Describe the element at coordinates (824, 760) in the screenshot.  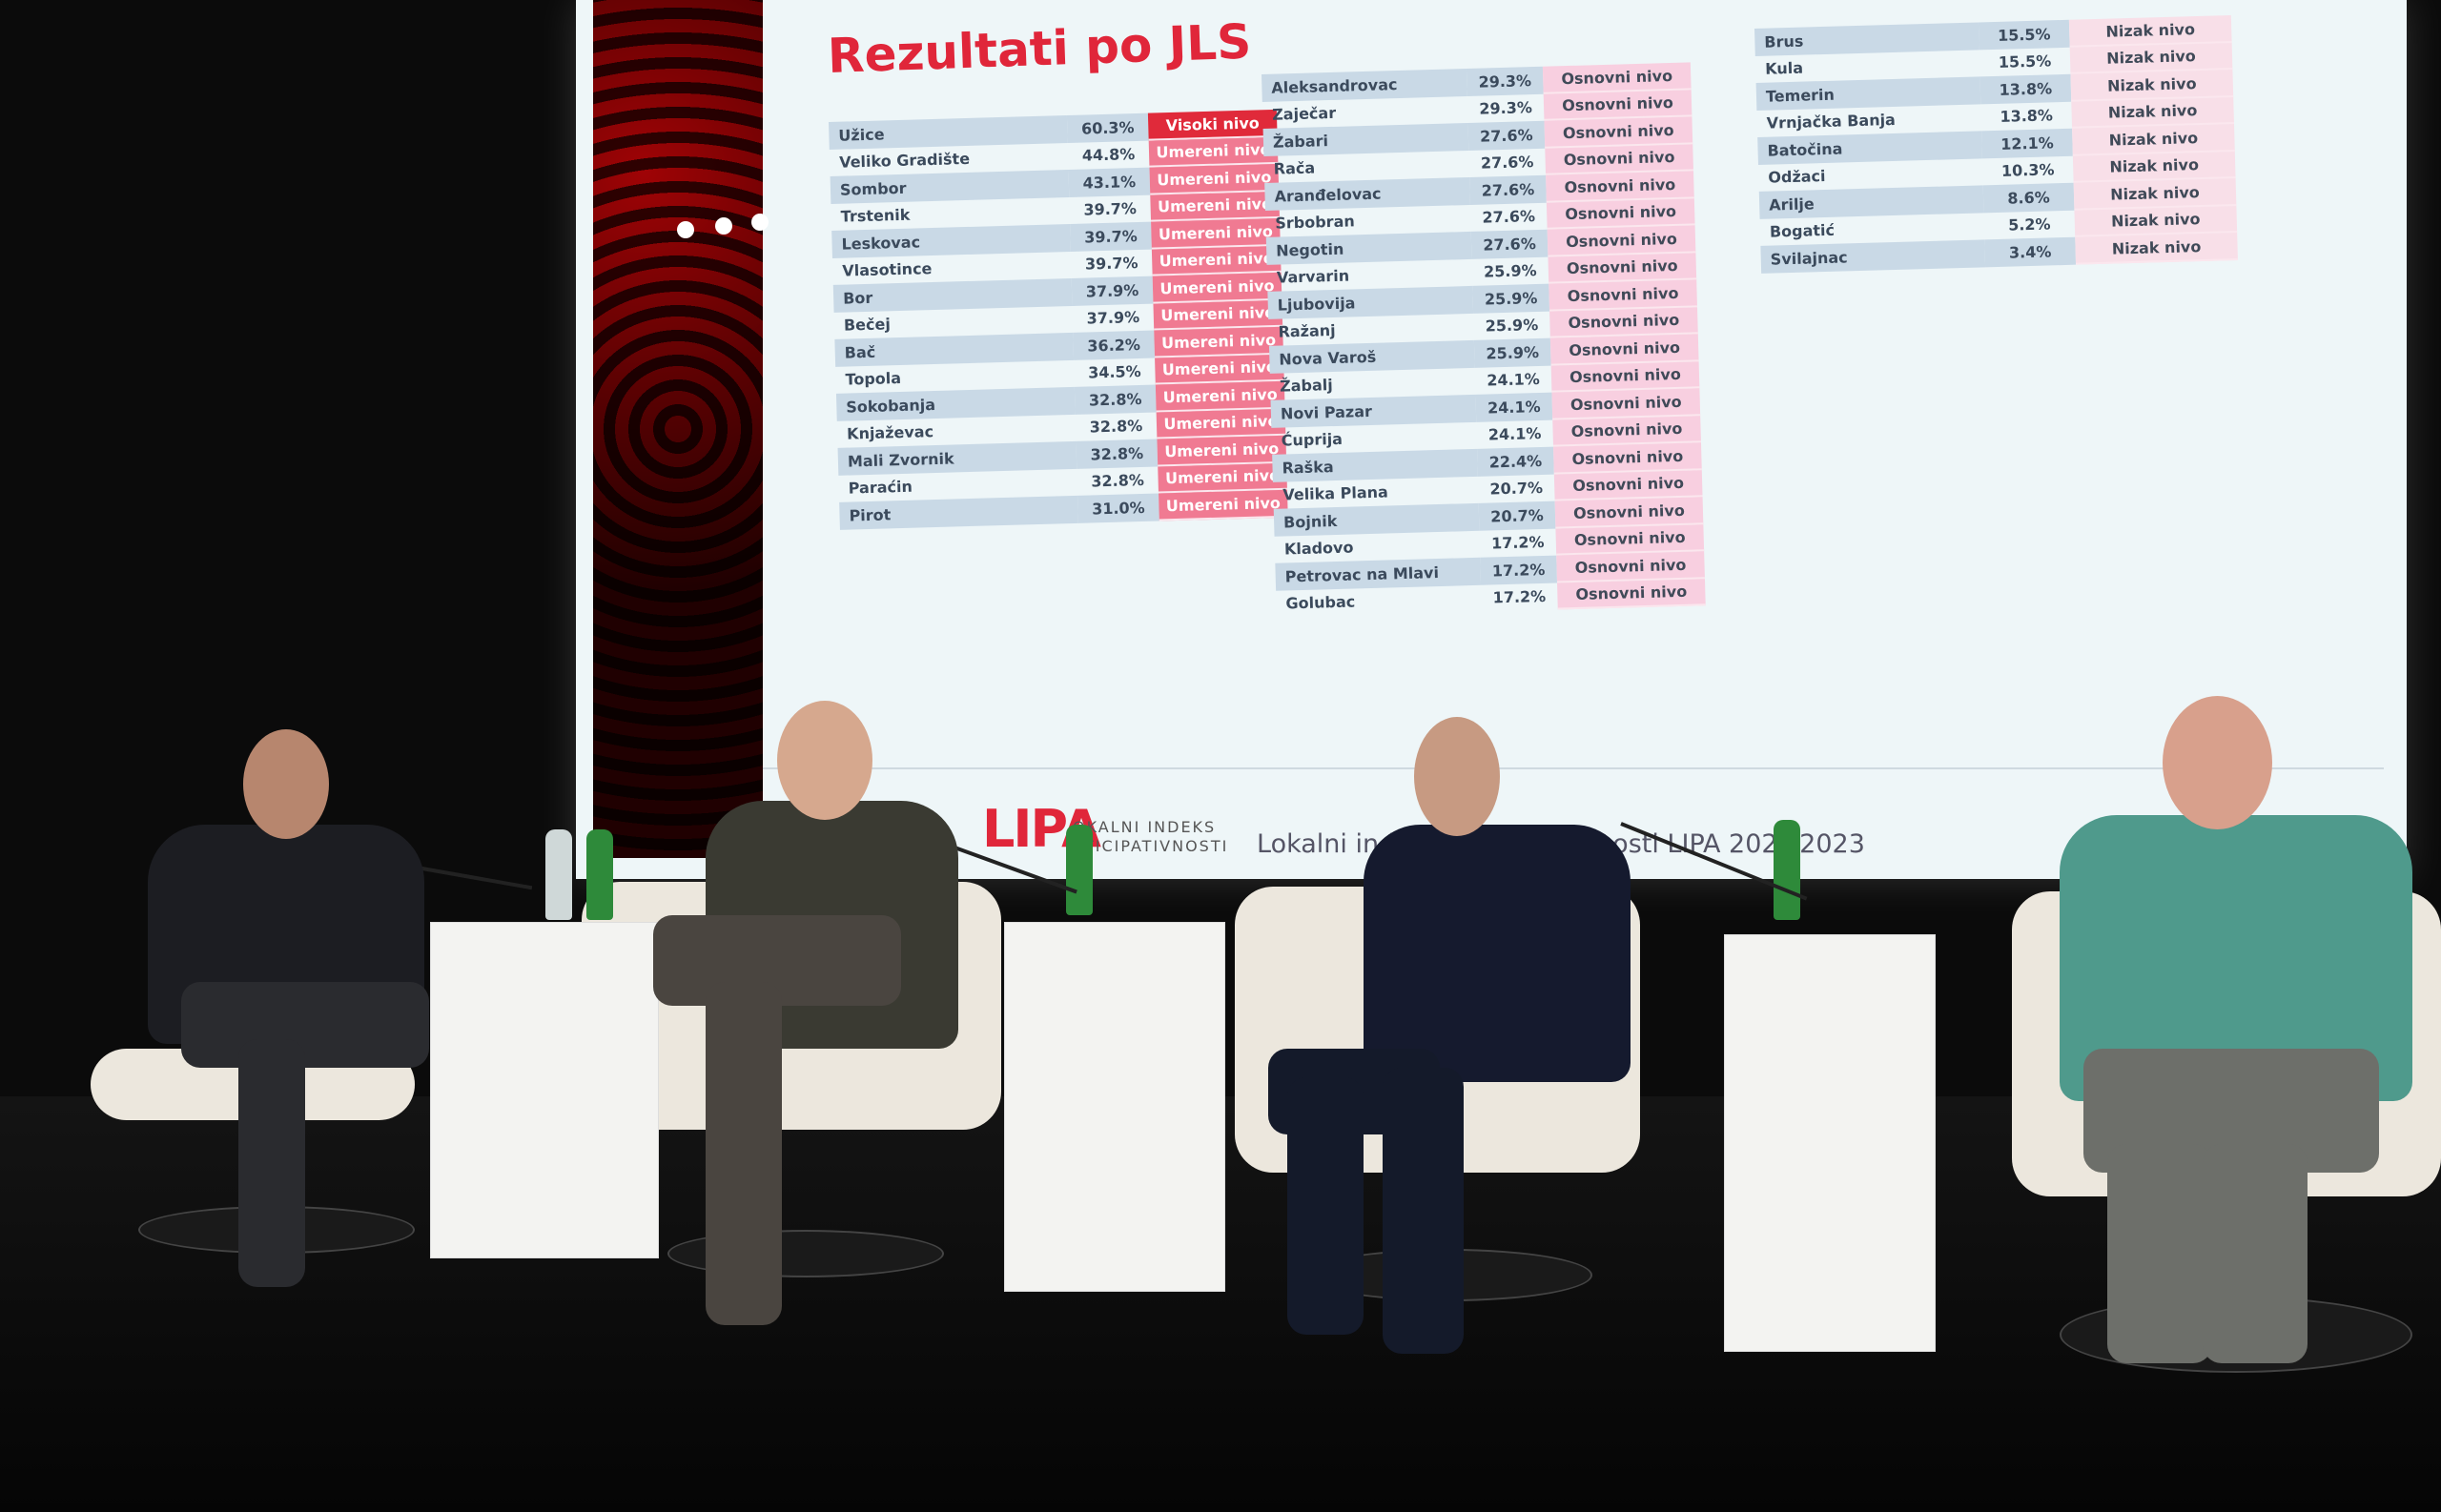
I see `panelist-2-head` at that location.